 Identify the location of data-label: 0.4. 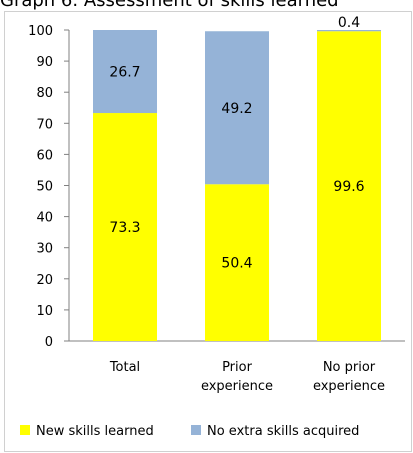
(349, 23).